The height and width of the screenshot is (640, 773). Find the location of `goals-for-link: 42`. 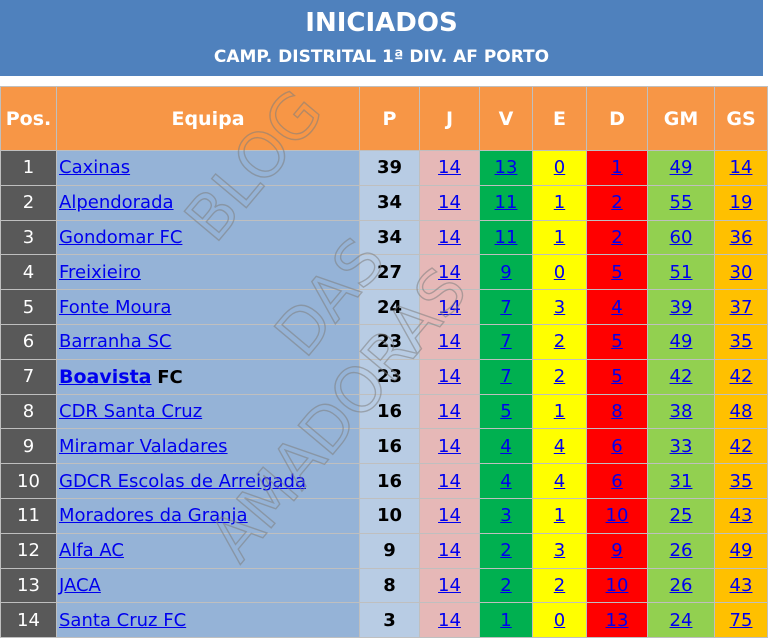

goals-for-link: 42 is located at coordinates (681, 377).